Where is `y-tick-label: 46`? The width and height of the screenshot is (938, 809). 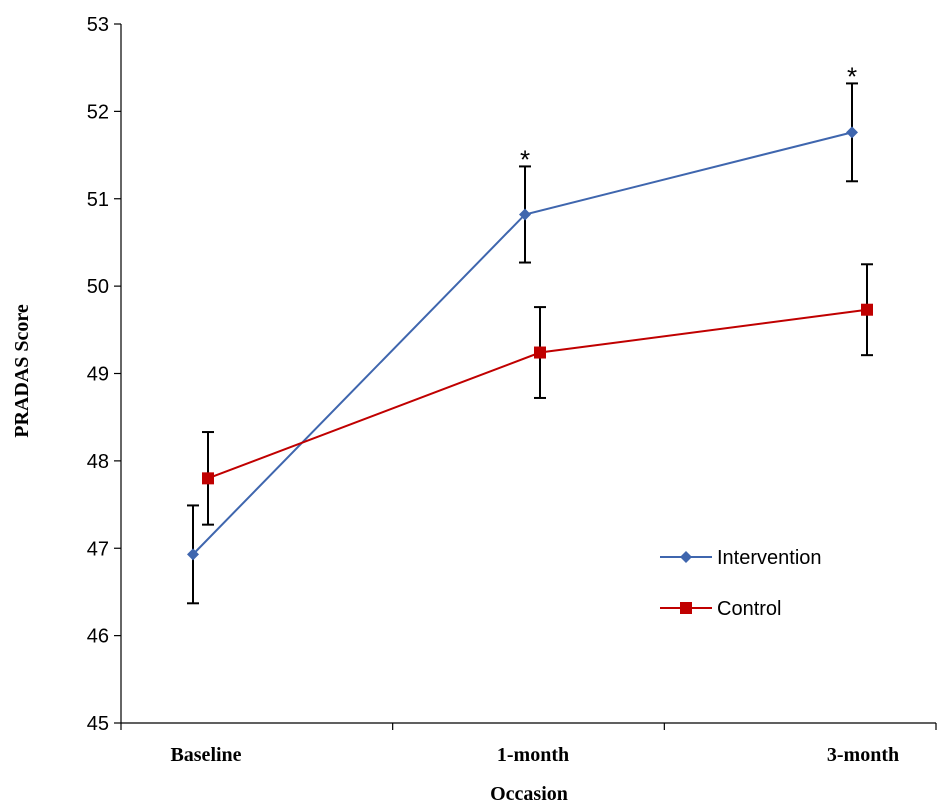
y-tick-label: 46 is located at coordinates (98, 637).